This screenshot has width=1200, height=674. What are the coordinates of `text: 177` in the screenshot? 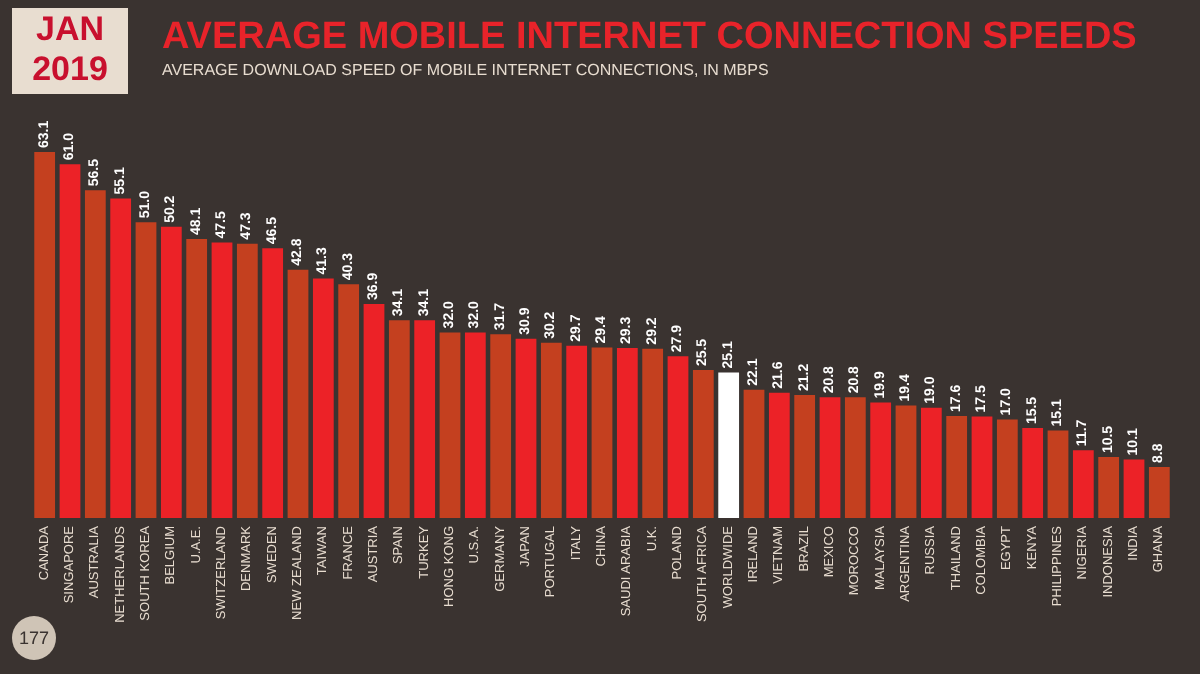 It's located at (34, 638).